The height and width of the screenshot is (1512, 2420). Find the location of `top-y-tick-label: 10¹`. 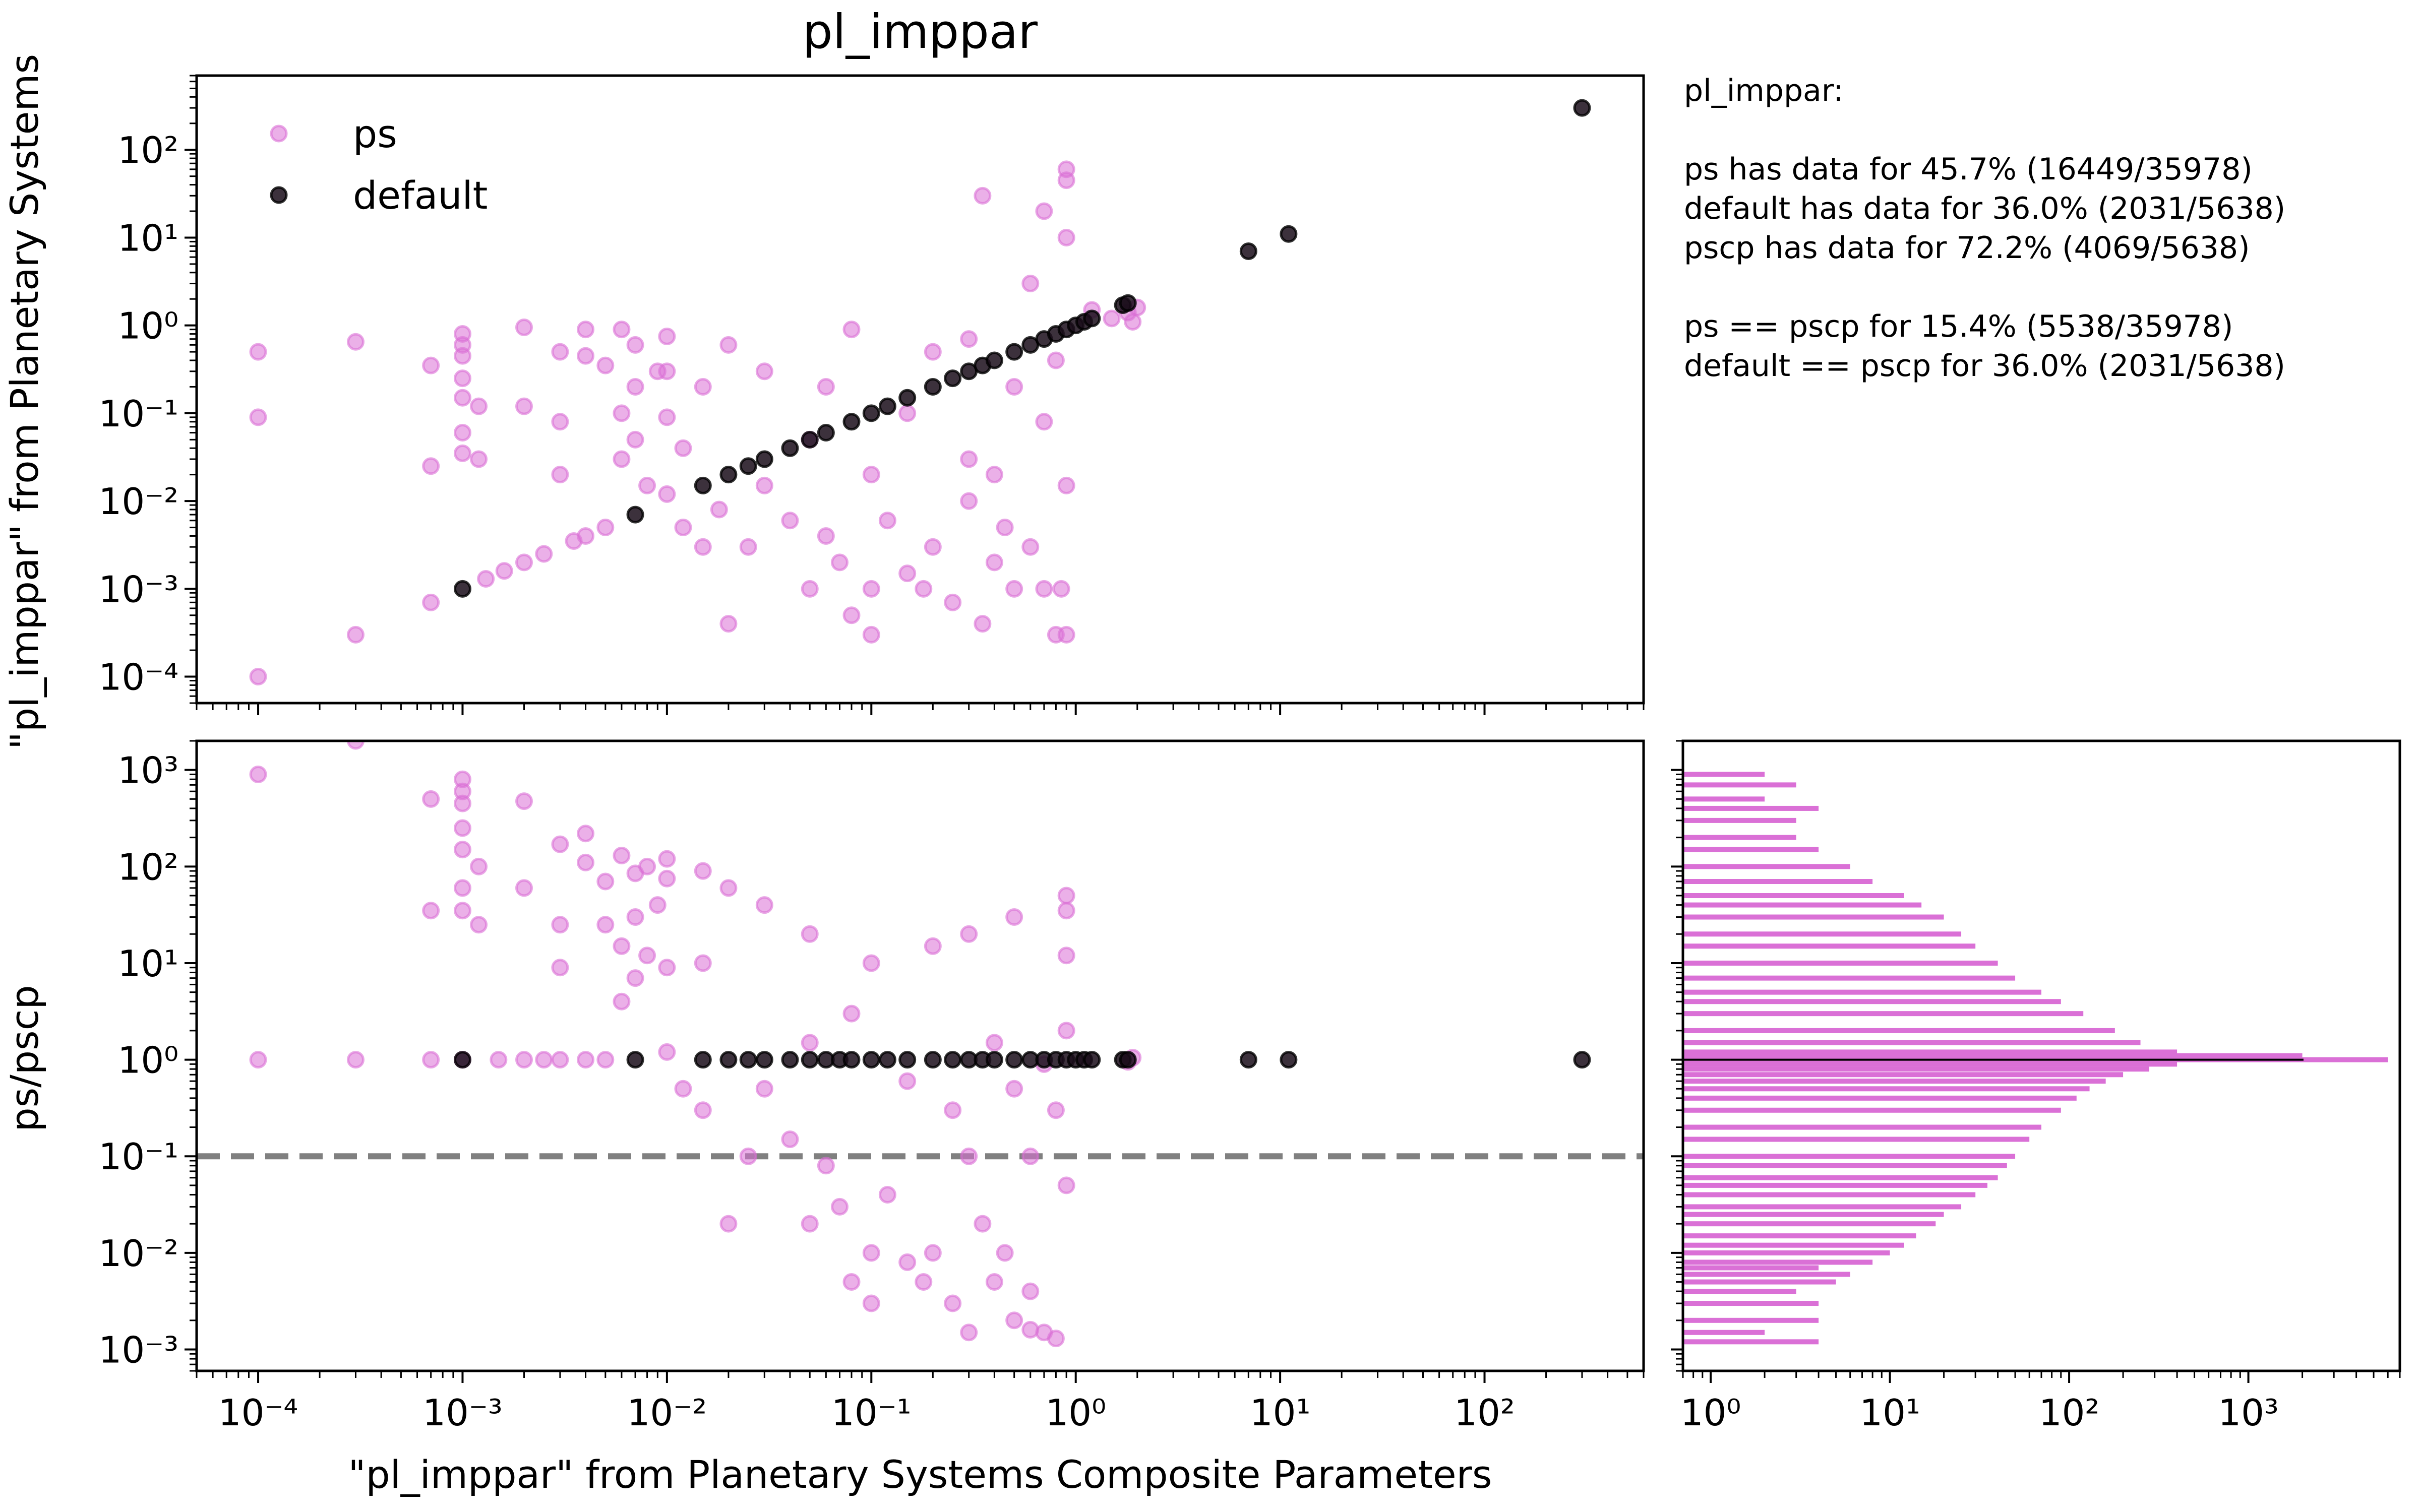

top-y-tick-label: 10¹ is located at coordinates (148, 238).